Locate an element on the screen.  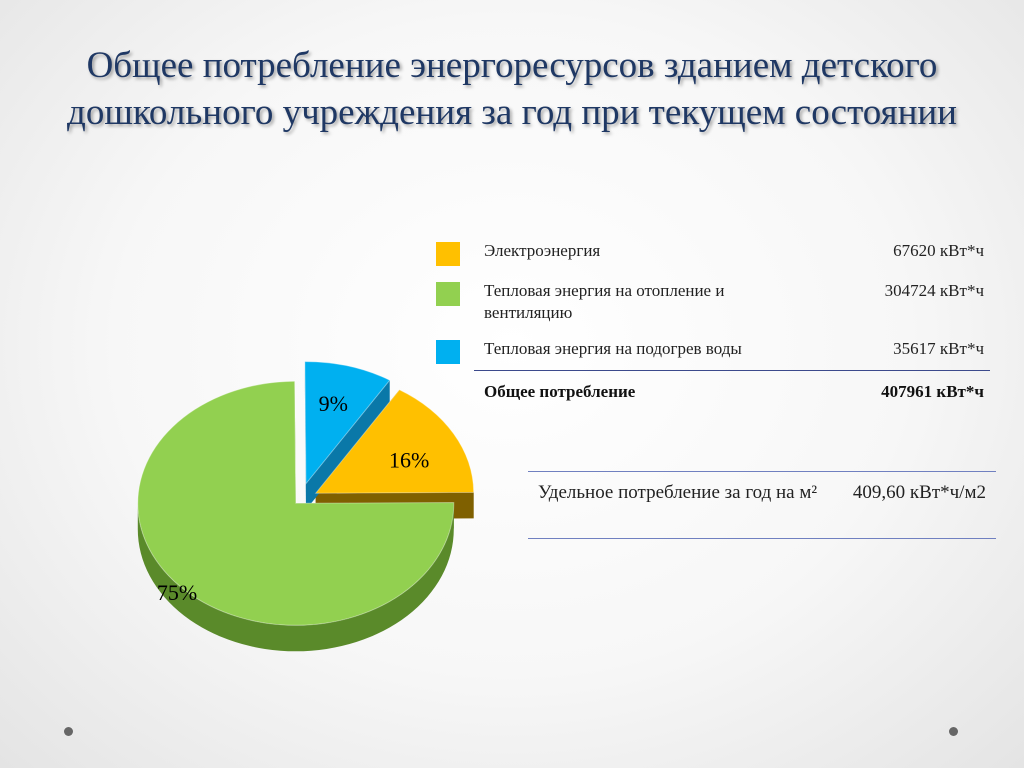
total-value: 407961 кВт*ч is located at coordinates (932, 391).